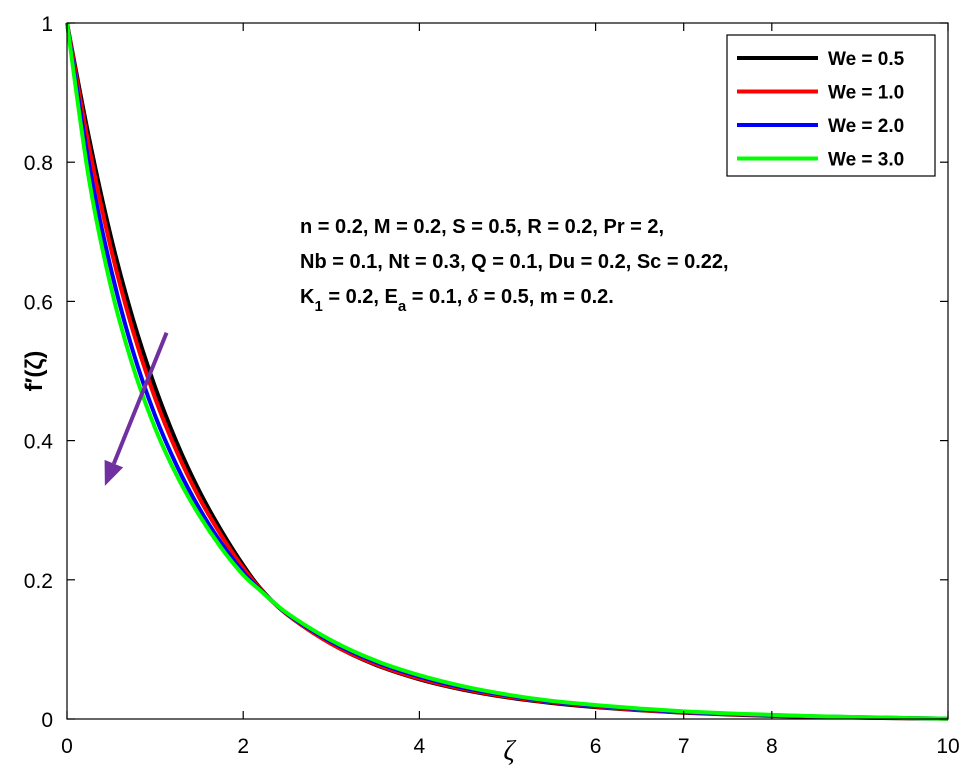 The image size is (969, 778). What do you see at coordinates (114, 472) in the screenshot?
I see `trend-arrow-head` at bounding box center [114, 472].